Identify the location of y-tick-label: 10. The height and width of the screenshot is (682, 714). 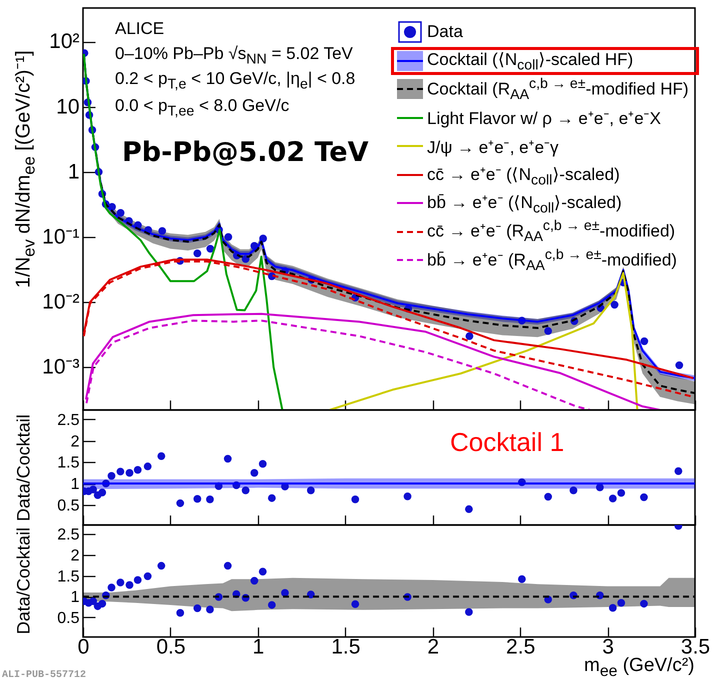
(68, 106).